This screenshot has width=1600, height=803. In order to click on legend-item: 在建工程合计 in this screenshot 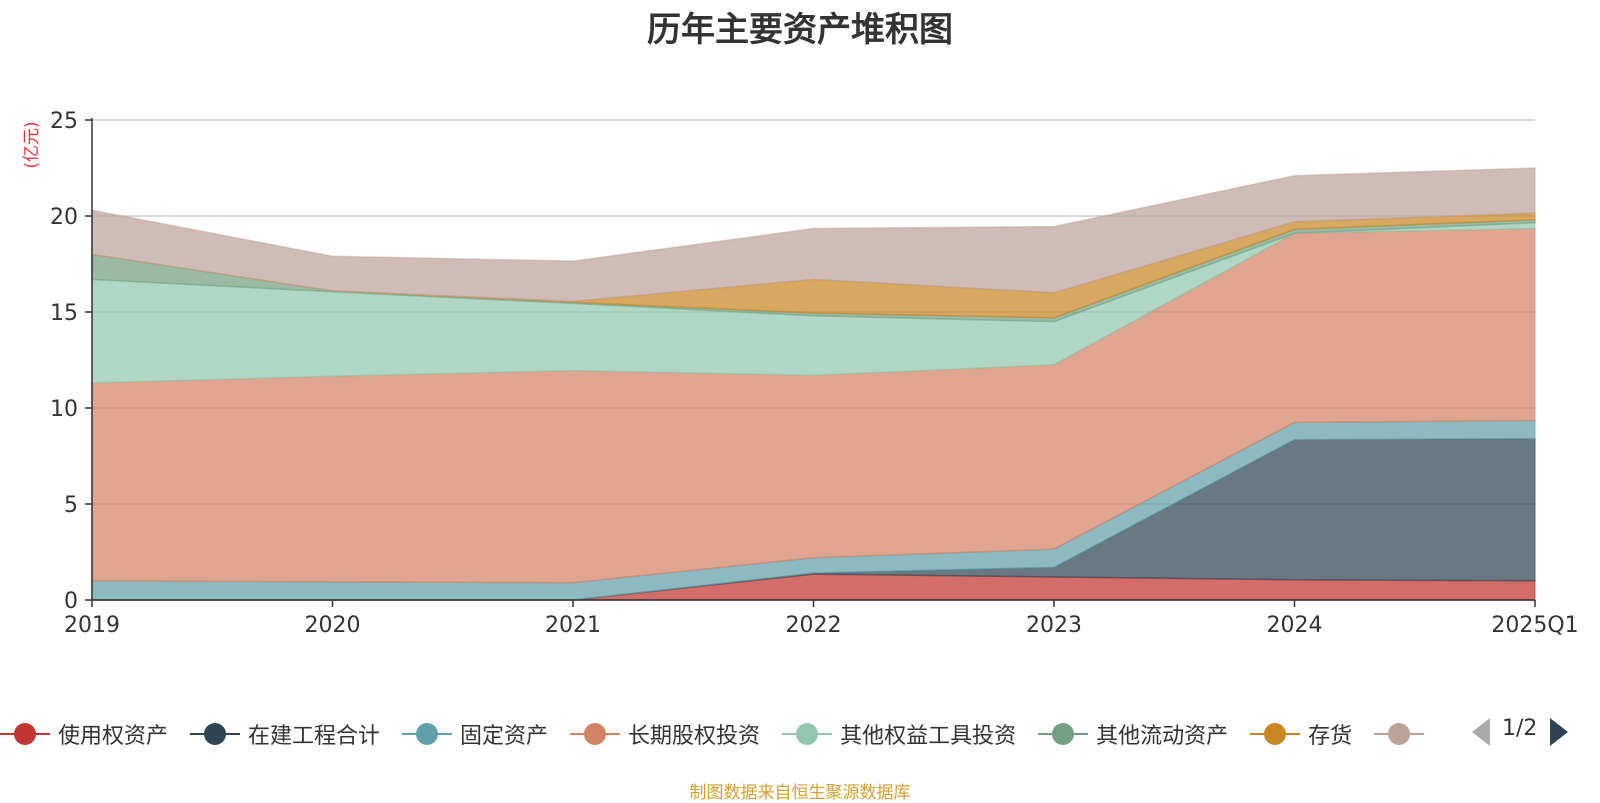, I will do `click(285, 734)`.